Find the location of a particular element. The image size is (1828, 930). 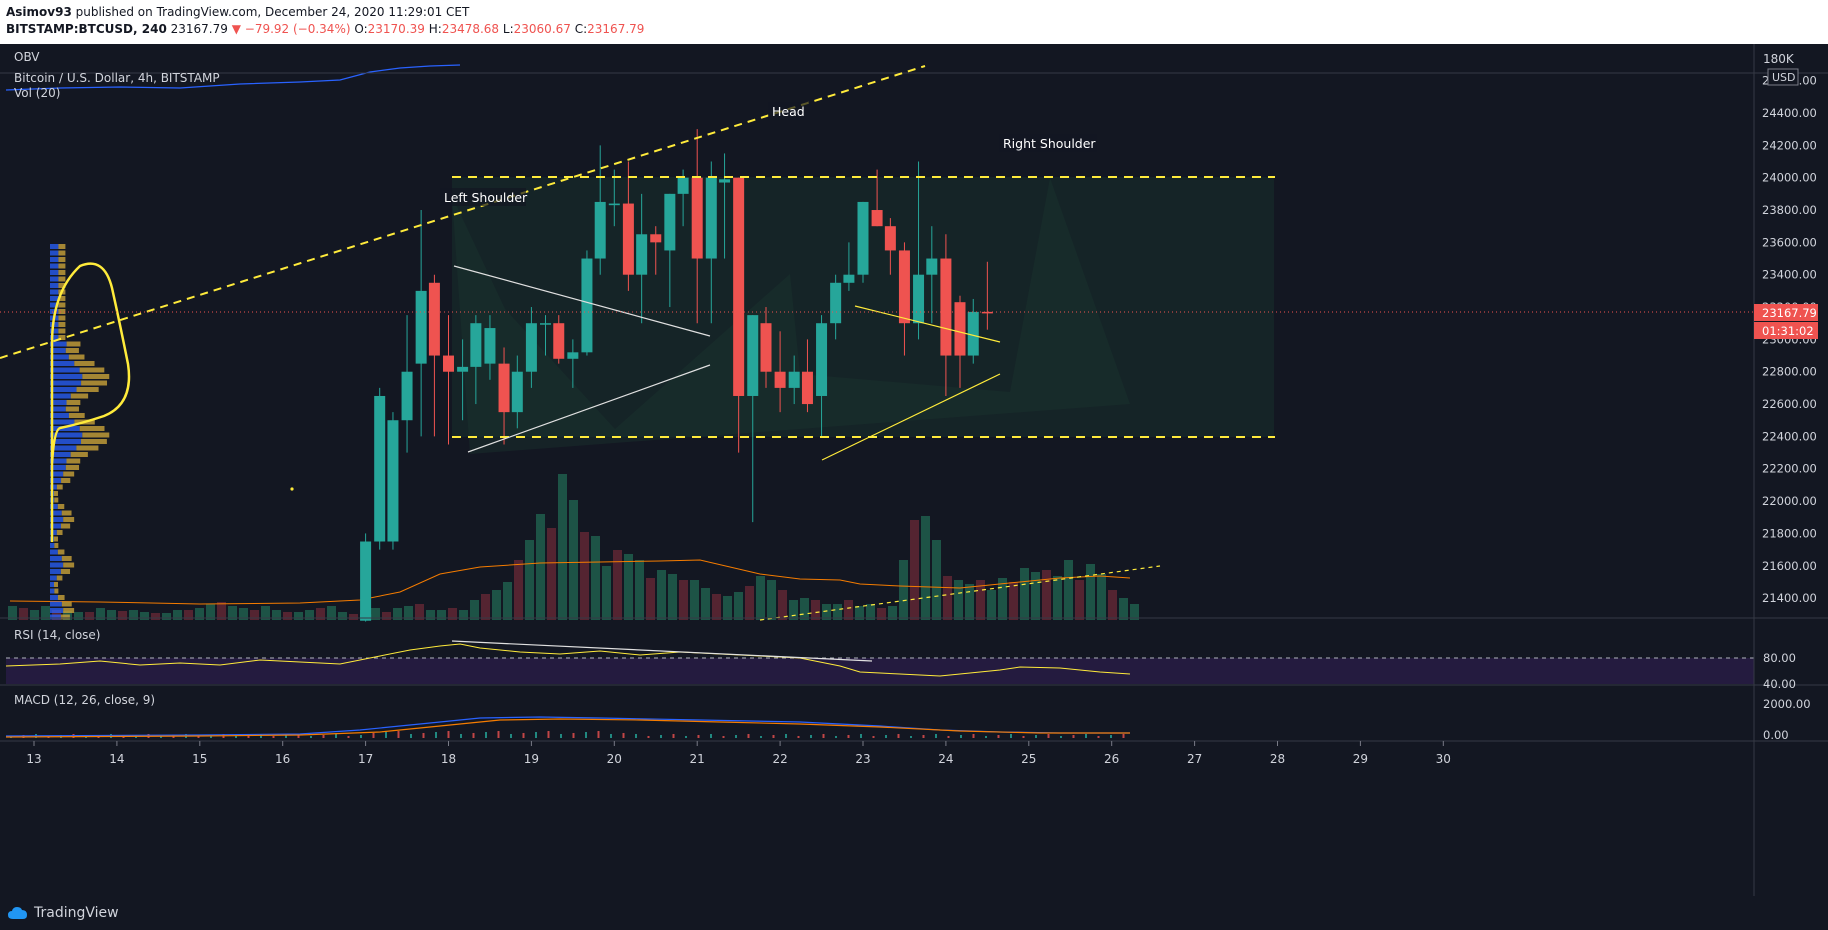

time-tick-30: 30 is located at coordinates (1443, 759).